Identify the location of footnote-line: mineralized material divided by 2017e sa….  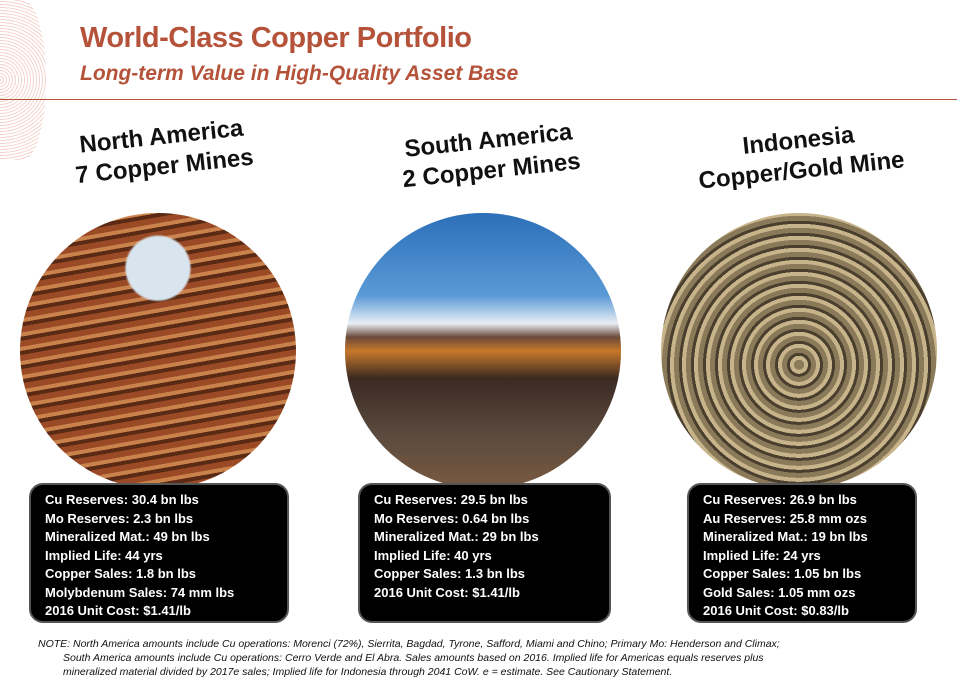
(368, 672).